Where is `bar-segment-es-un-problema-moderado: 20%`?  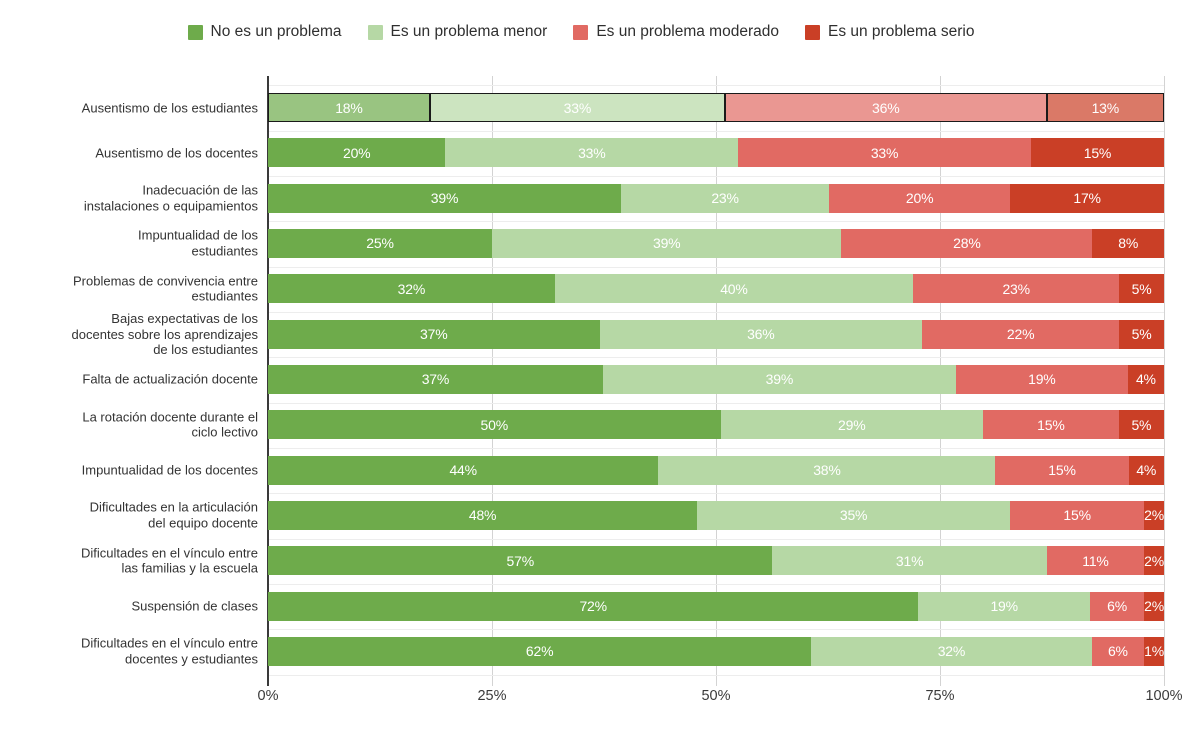
bar-segment-es-un-problema-moderado: 20% is located at coordinates (920, 198).